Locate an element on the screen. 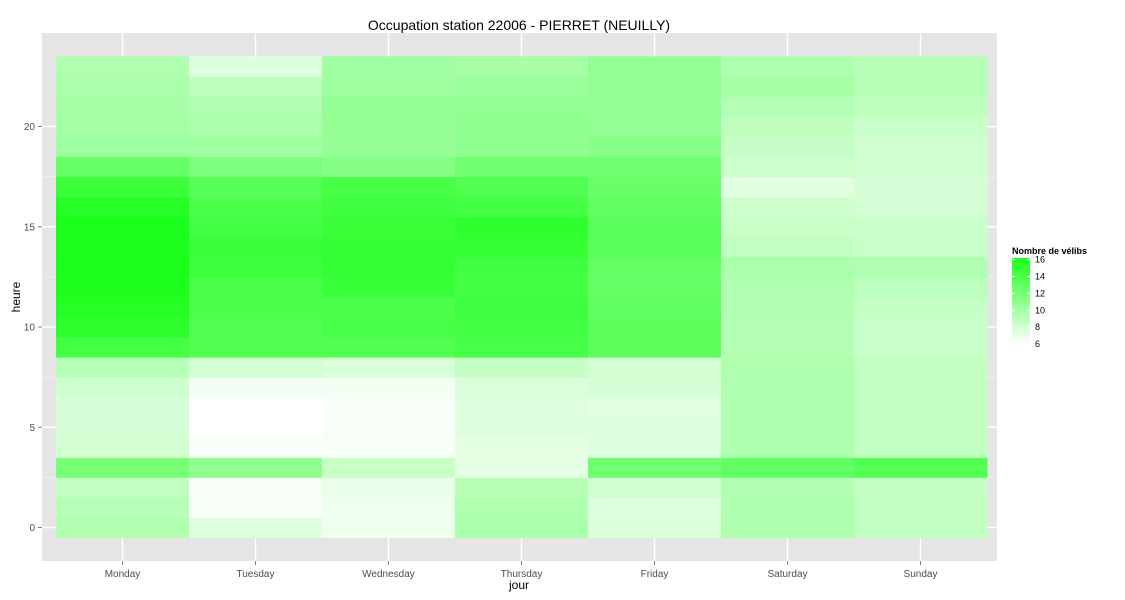  y-tick-label: 5 is located at coordinates (32, 428).